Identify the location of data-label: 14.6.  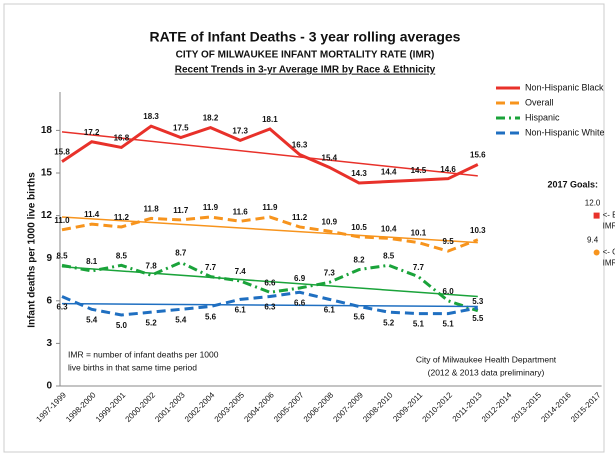
(448, 169).